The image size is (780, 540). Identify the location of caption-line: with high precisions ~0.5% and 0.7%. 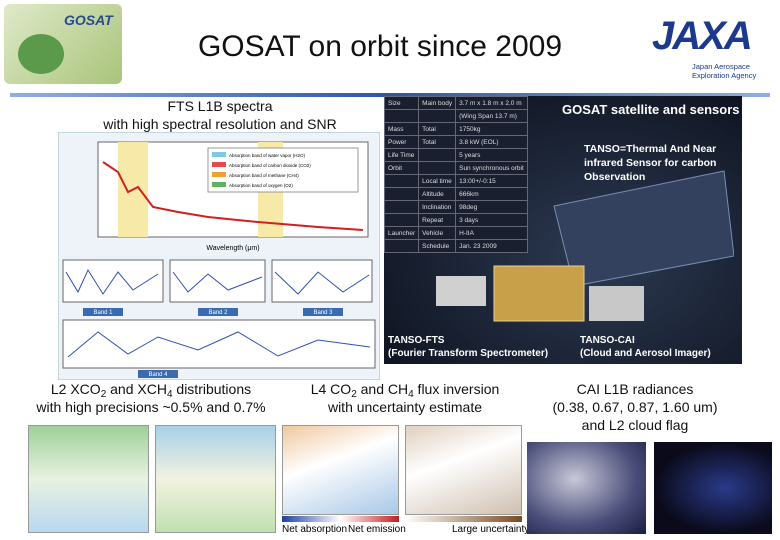
(151, 407).